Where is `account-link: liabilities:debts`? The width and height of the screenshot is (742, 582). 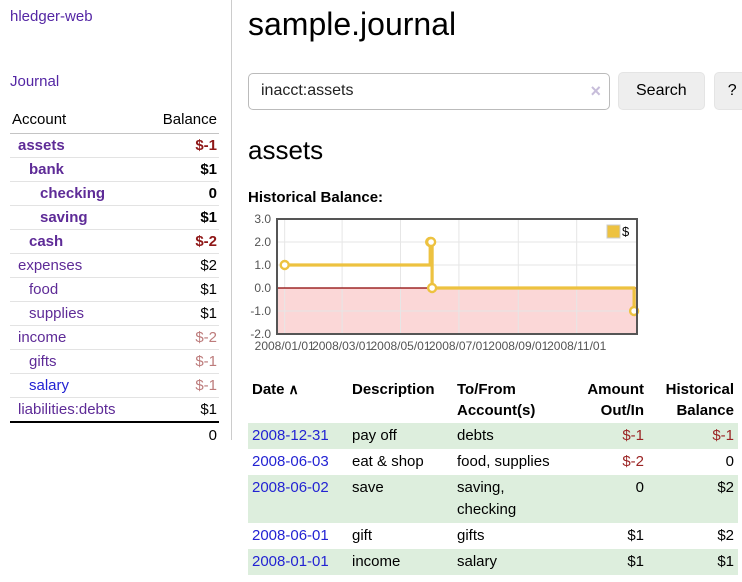
account-link: liabilities:debts is located at coordinates (67, 409).